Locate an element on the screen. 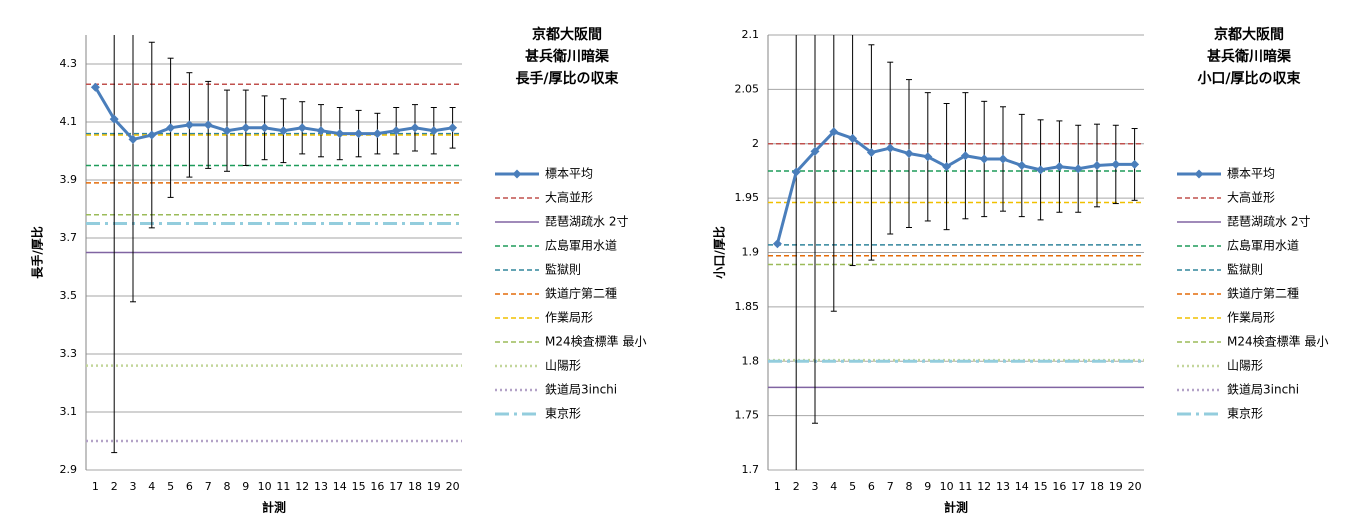 This screenshot has width=1362, height=530. chart-title: 甚兵衛川暗渠 is located at coordinates (567, 56).